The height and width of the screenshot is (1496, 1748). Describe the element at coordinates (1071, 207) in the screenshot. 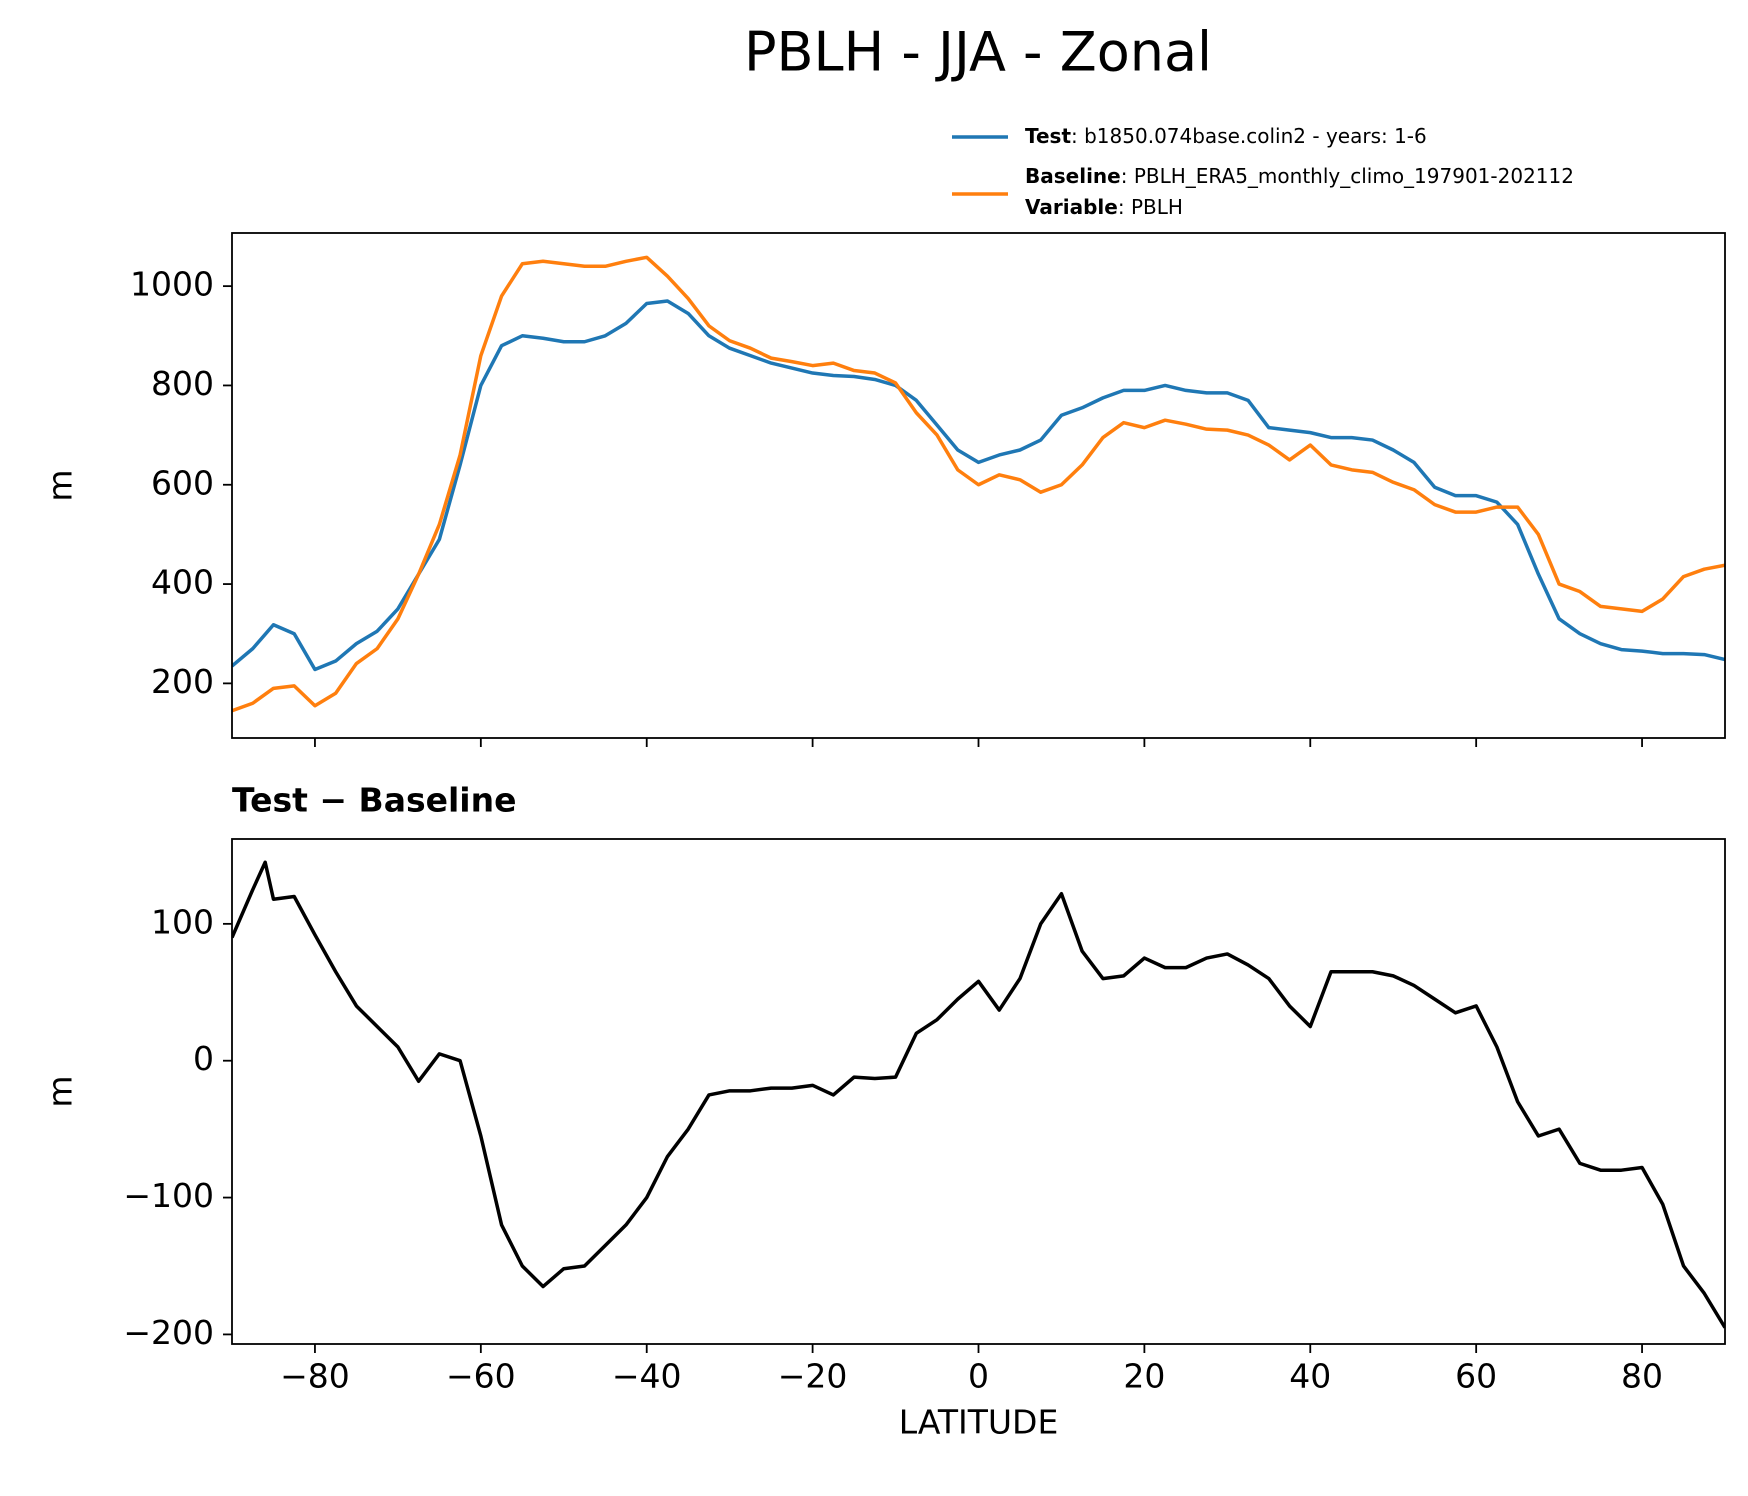

I see `legend-note-name: Variable` at that location.